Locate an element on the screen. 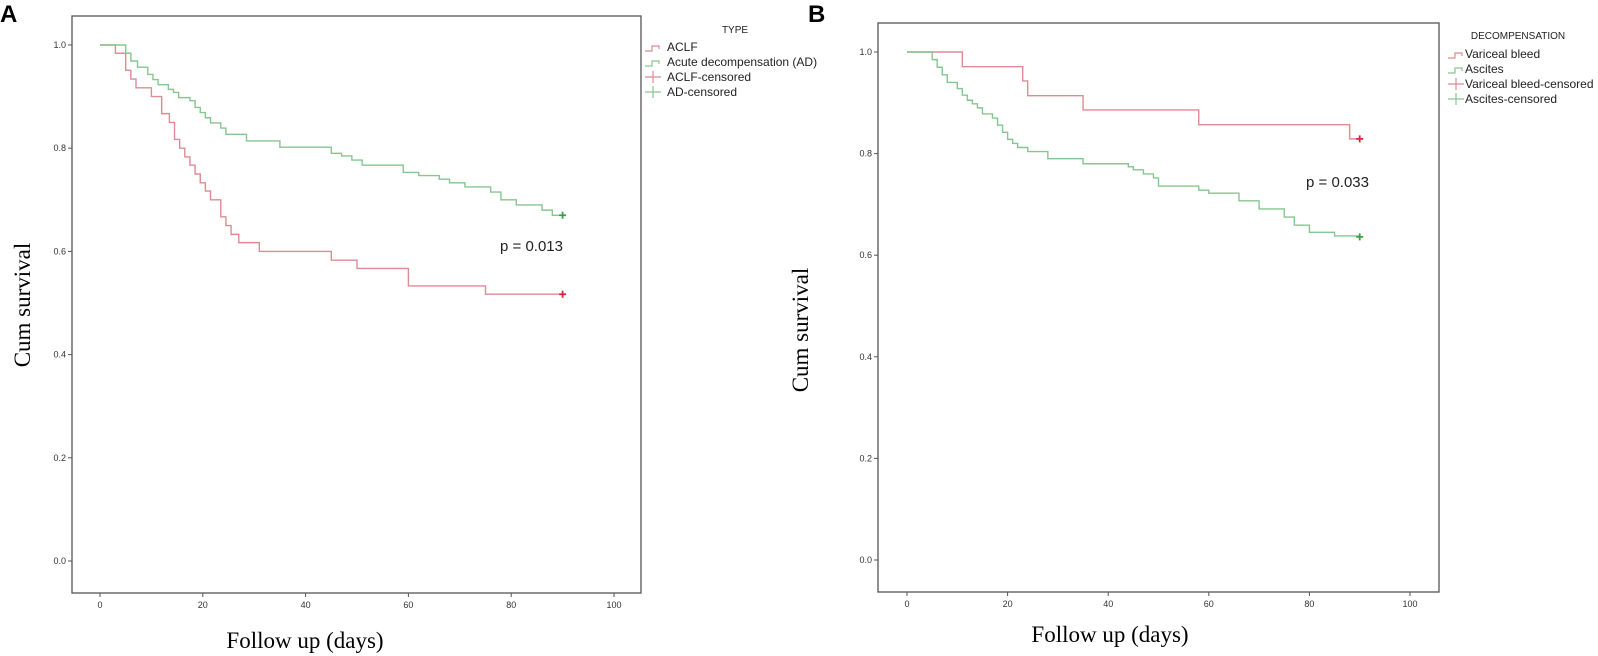  legend-title: TYPE is located at coordinates (735, 30).